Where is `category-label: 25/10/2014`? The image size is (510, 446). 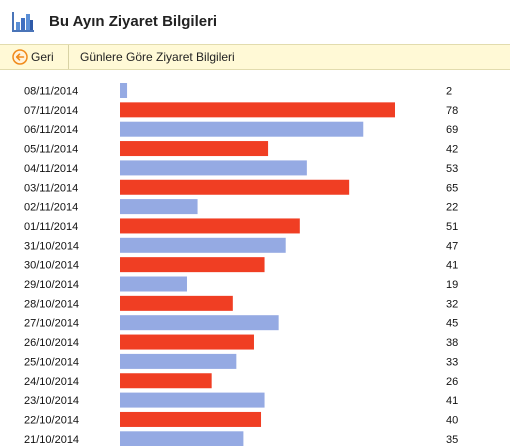 category-label: 25/10/2014 is located at coordinates (51, 362).